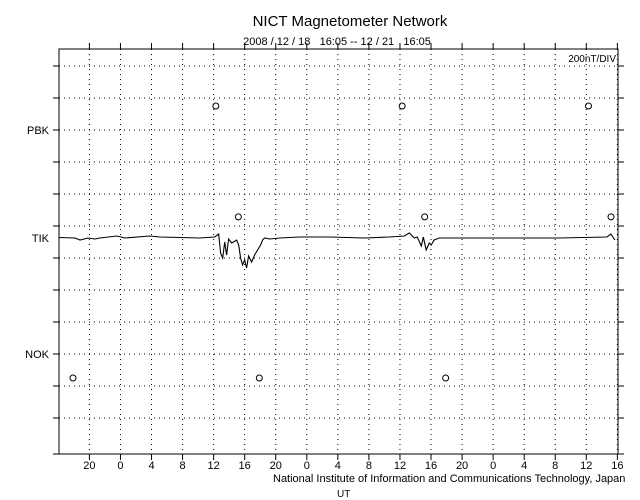  I want to click on chart-subtitle: 2008 / 12 / 18 16:05 -- 12 / 21 16:05, so click(337, 42).